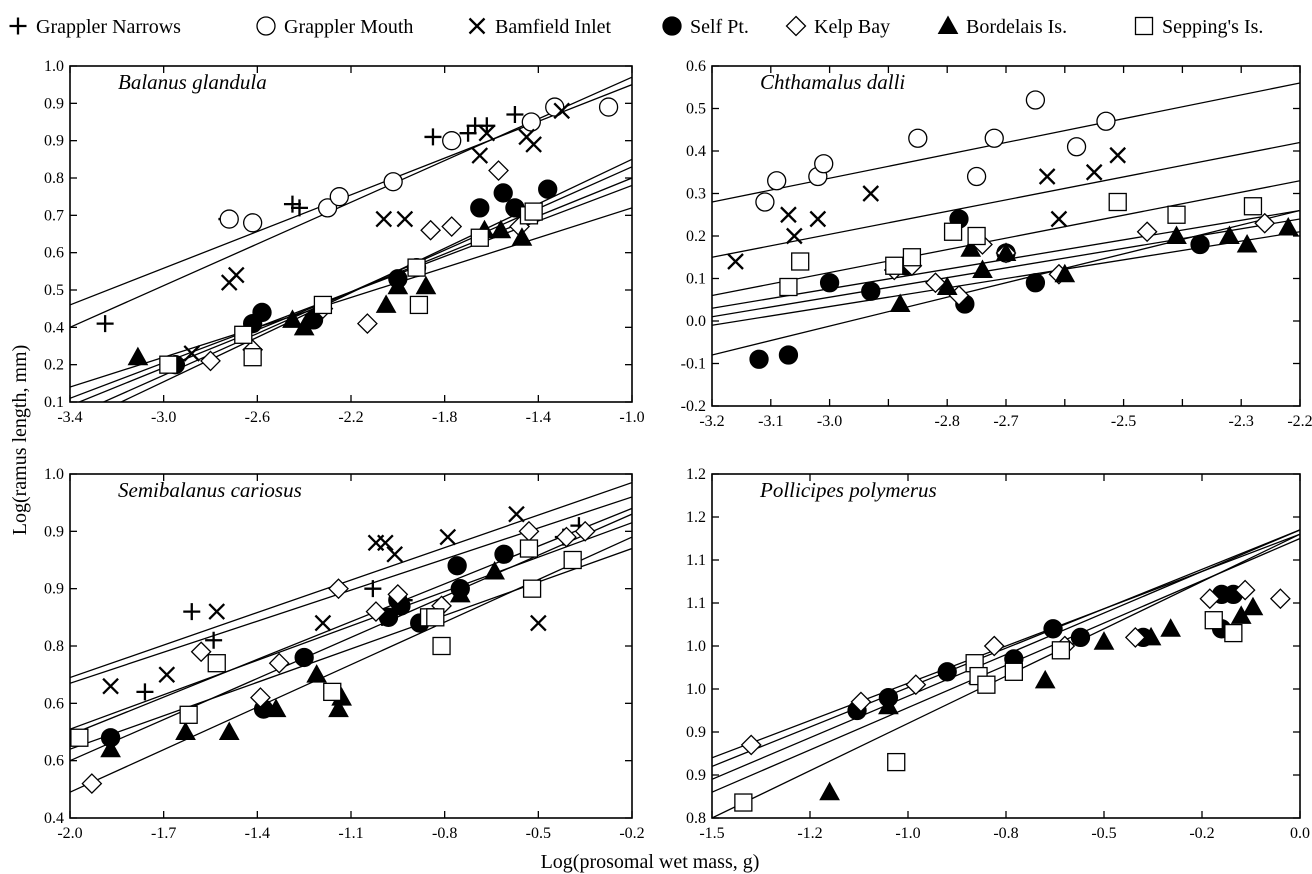 Image resolution: width=1312 pixels, height=874 pixels. I want to click on legend-marker-x, so click(477, 26).